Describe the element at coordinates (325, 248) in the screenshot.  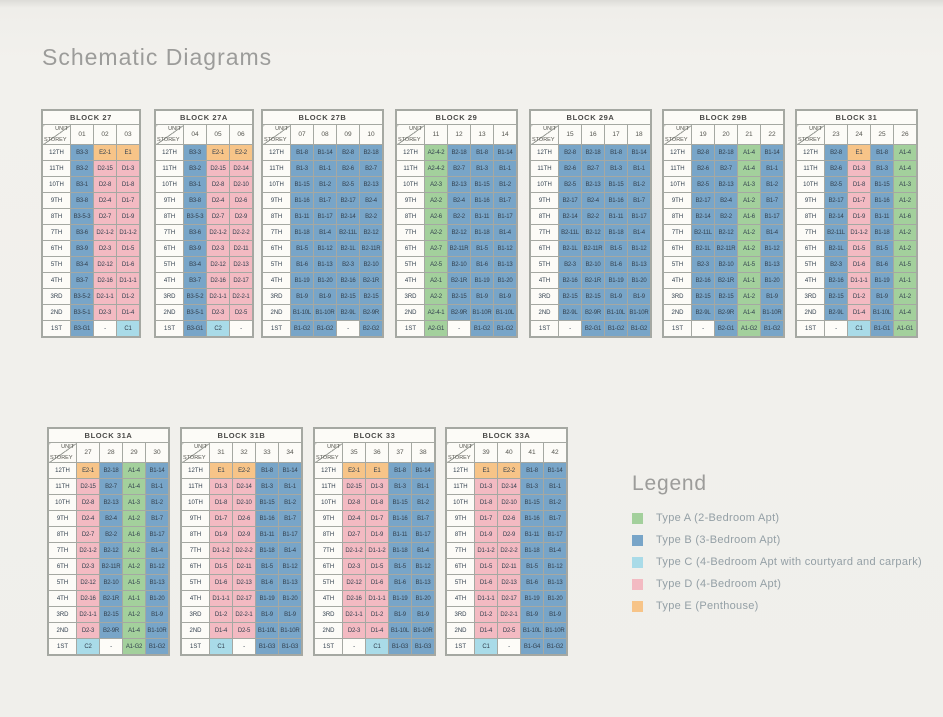
I see `unit-cell: B1-12` at that location.